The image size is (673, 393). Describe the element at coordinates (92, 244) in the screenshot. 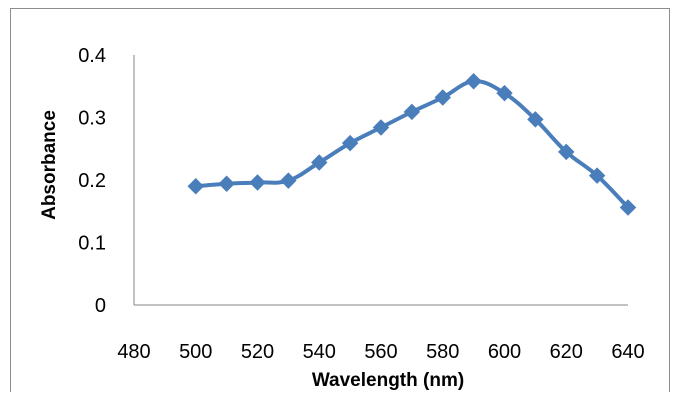

I see `y-tick-label: 0.1` at that location.